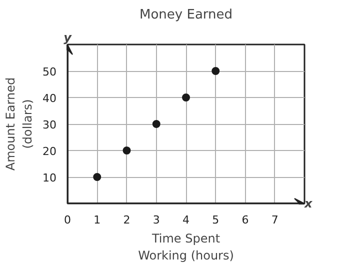 This screenshot has height=265, width=344. I want to click on x-tick-label: 4, so click(186, 220).